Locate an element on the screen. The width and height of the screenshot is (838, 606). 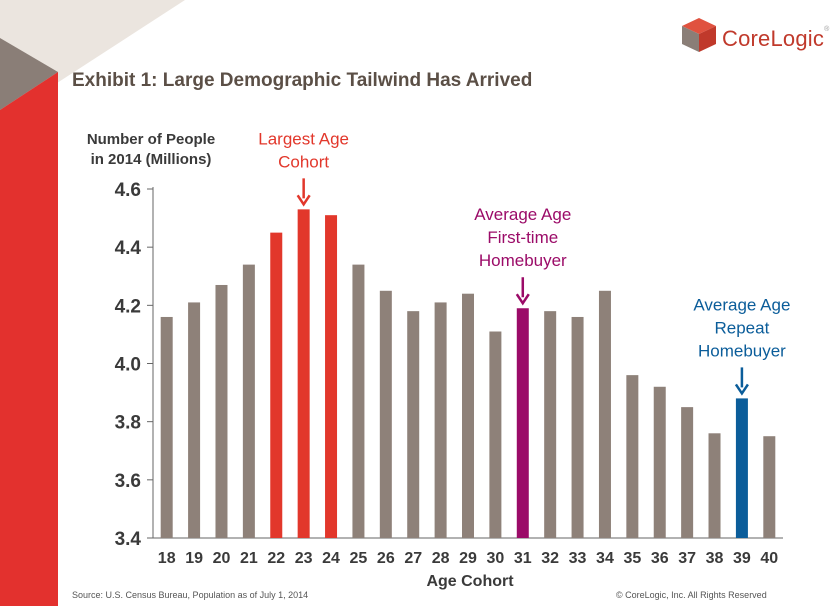
corelogic-logo-icon is located at coordinates (699, 35).